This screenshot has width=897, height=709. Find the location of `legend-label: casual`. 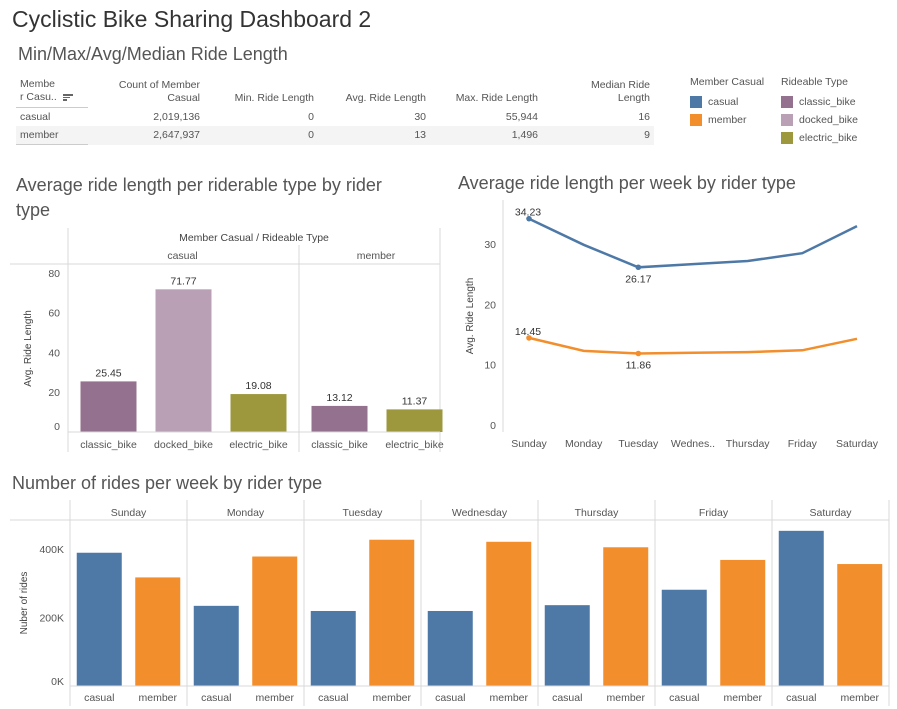

legend-label: casual is located at coordinates (723, 102).